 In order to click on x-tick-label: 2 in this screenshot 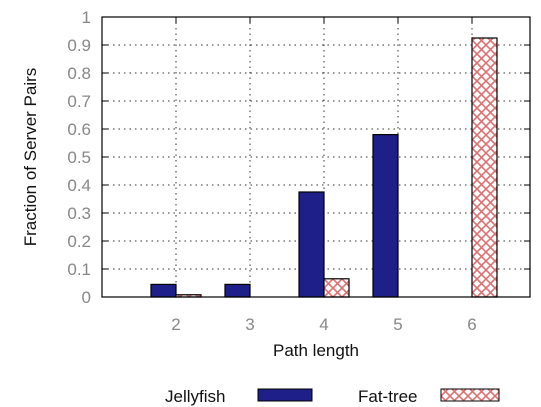, I will do `click(175, 324)`.